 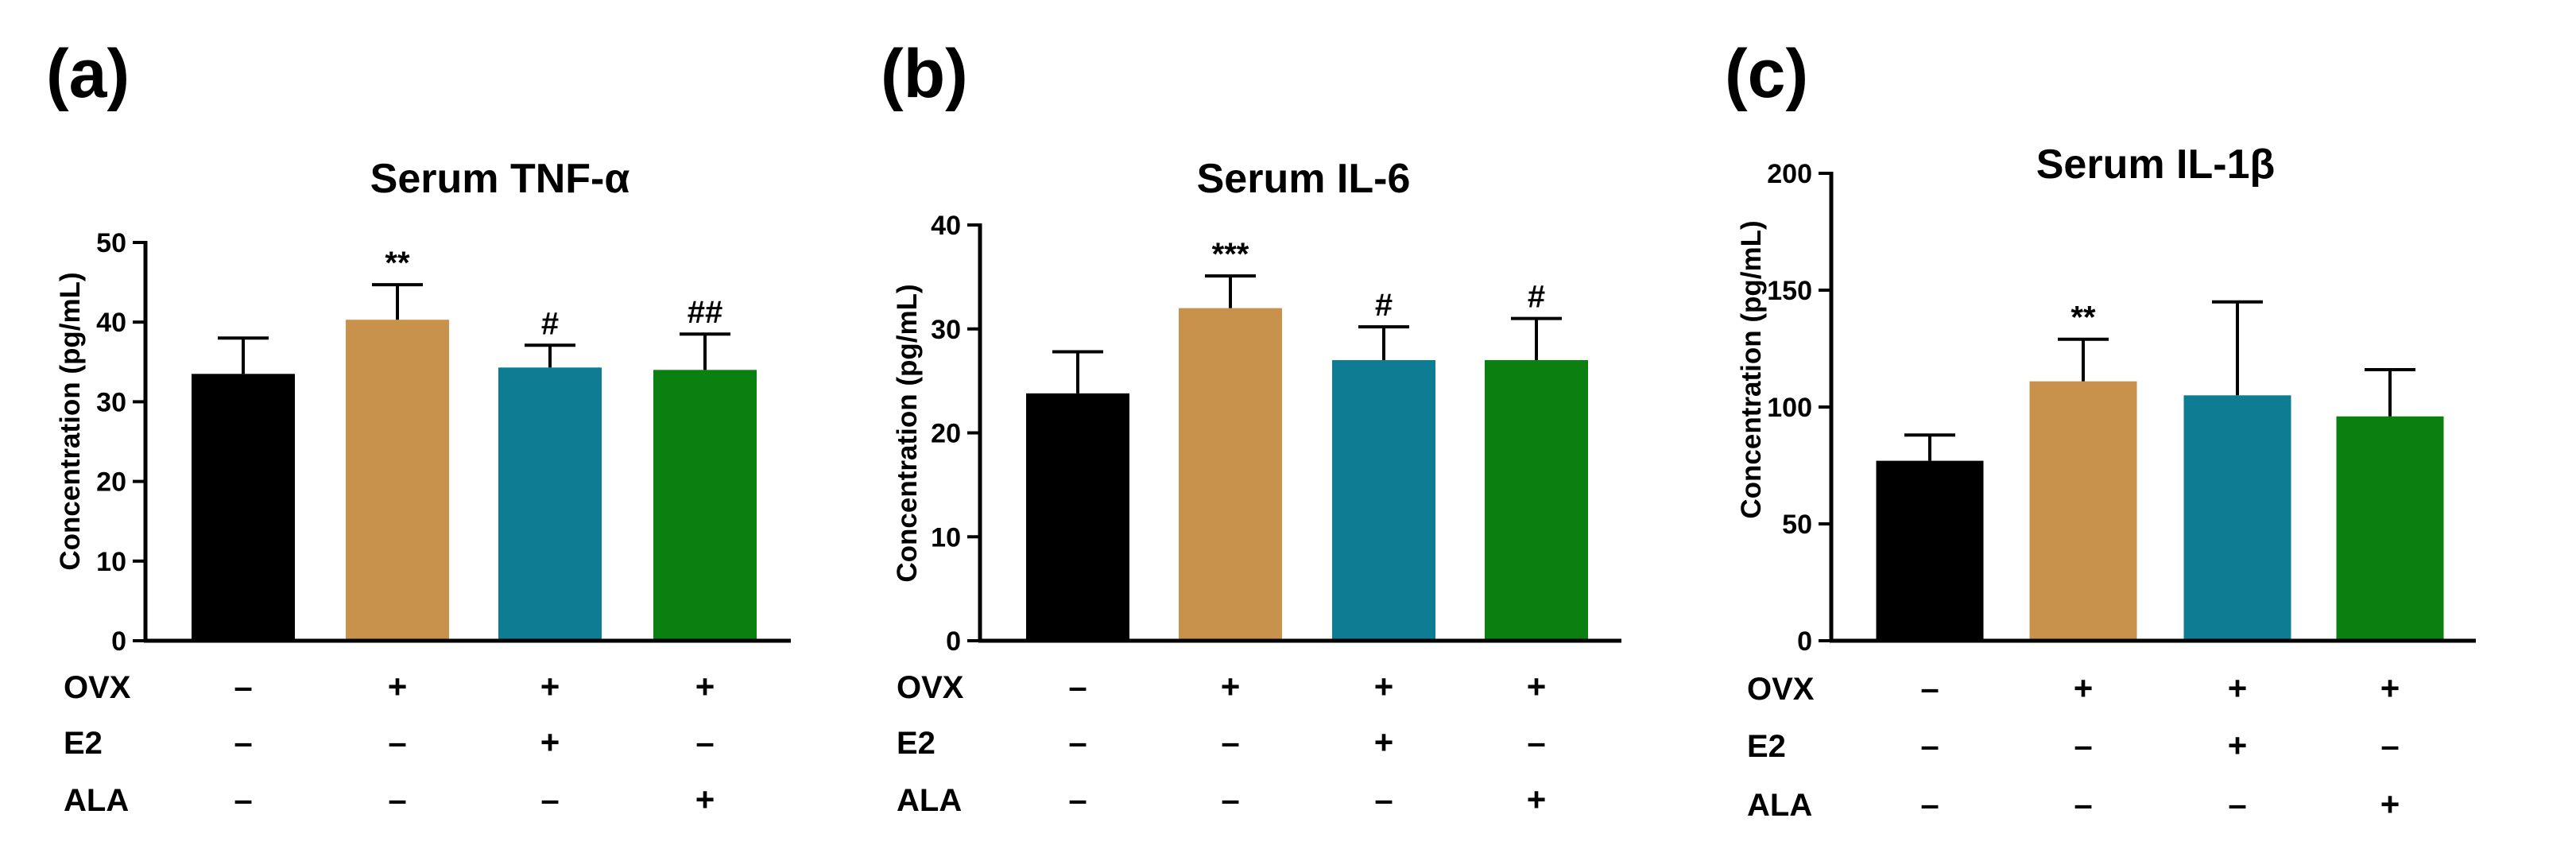 I want to click on panel-letter: (b), so click(x=924, y=74).